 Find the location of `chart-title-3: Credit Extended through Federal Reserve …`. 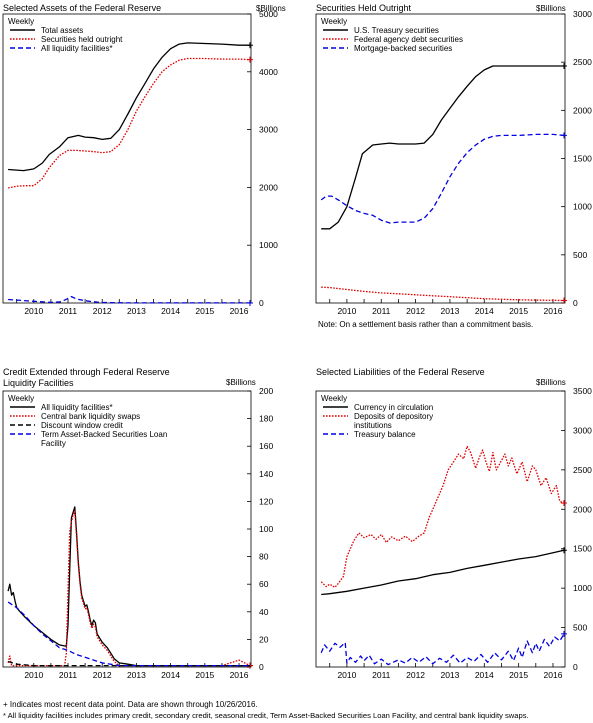

chart-title-3: Credit Extended through Federal Reserve … is located at coordinates (86, 377).